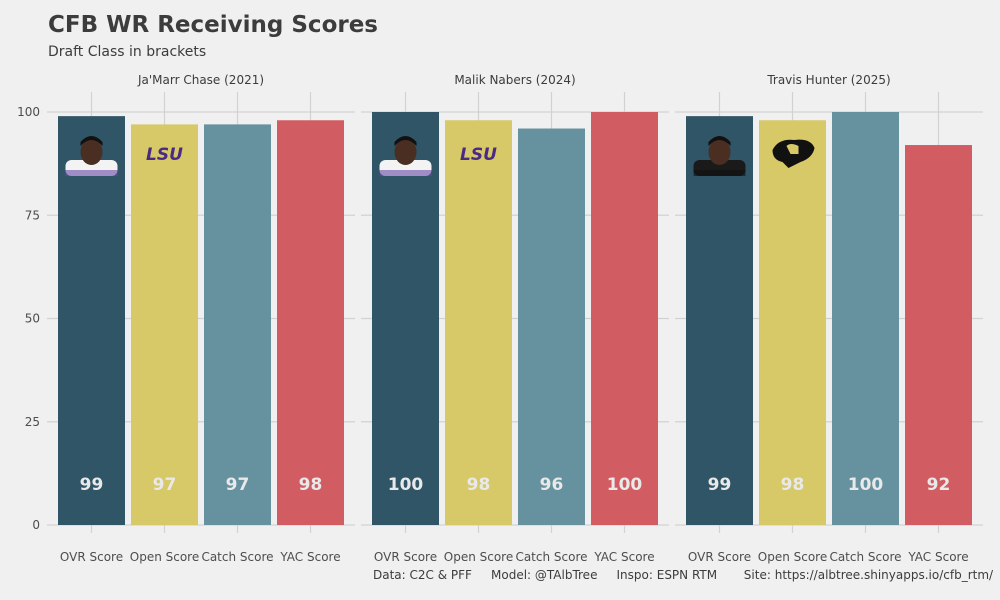 The image size is (1000, 600). What do you see at coordinates (514, 80) in the screenshot?
I see `facet-label: Malik Nabers (2024)` at bounding box center [514, 80].